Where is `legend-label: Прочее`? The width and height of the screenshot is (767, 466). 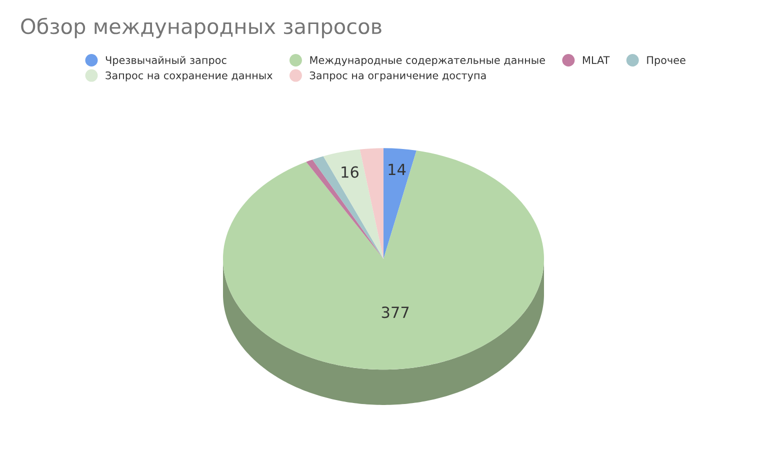
legend-label: Прочее is located at coordinates (666, 61).